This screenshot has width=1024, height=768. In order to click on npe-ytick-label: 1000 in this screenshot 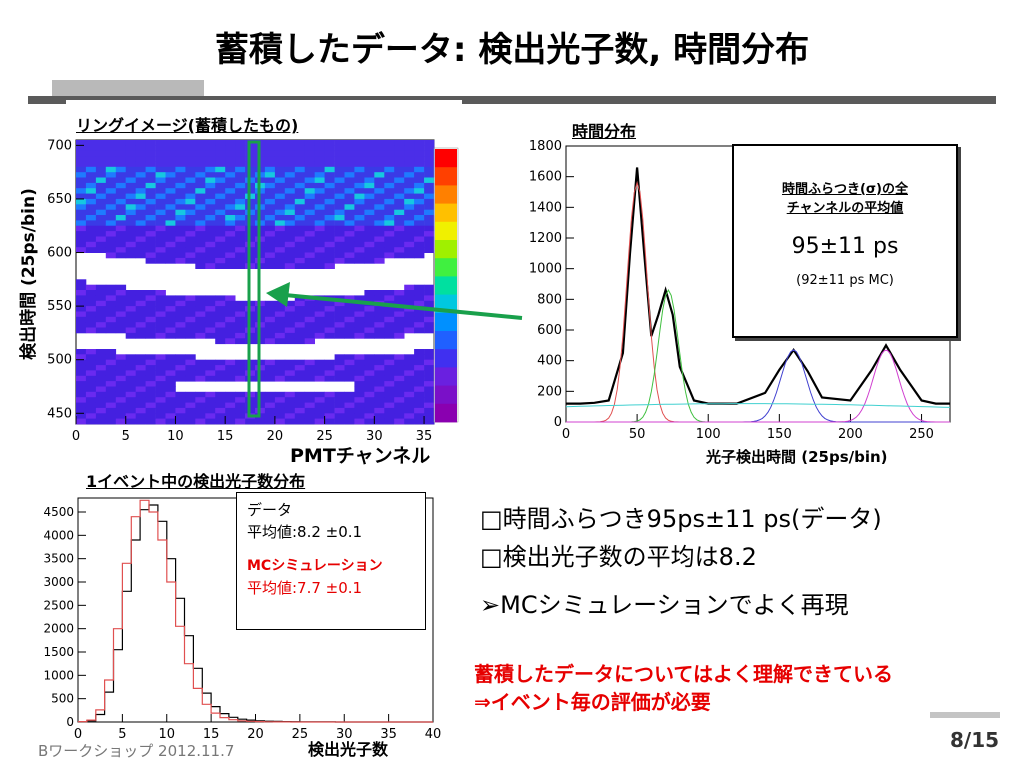, I will do `click(58, 675)`.